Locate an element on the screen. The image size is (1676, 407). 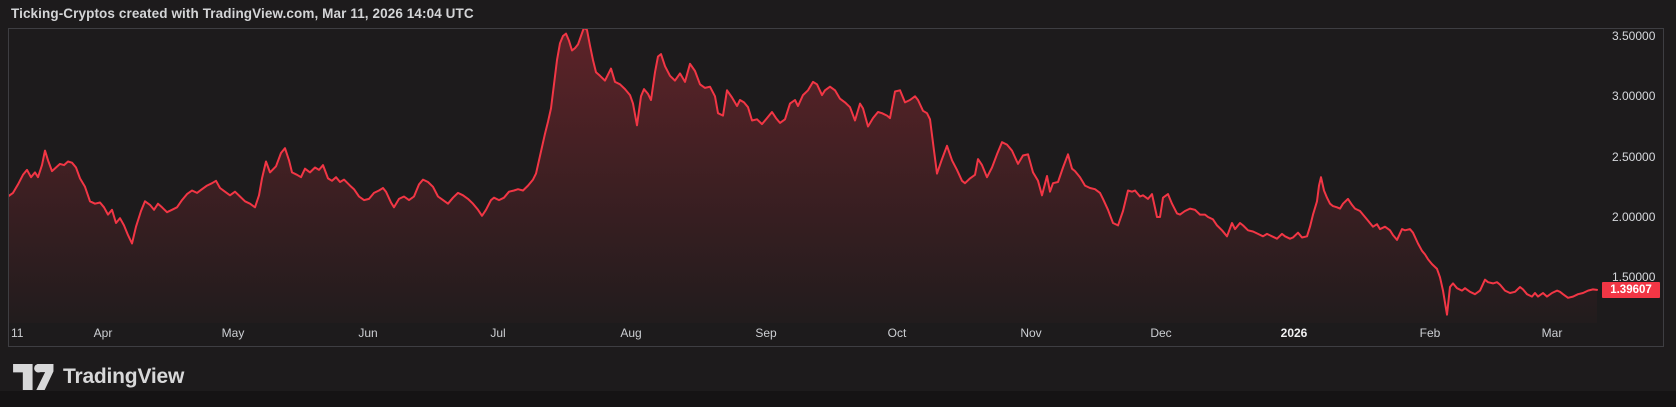
x-axis-label-year: 2026 is located at coordinates (1294, 333).